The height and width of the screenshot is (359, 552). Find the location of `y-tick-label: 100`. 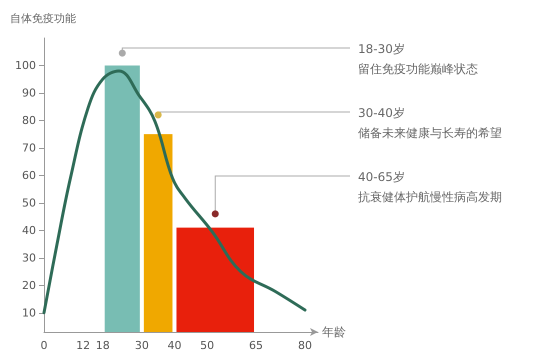

y-tick-label: 100 is located at coordinates (25, 65).